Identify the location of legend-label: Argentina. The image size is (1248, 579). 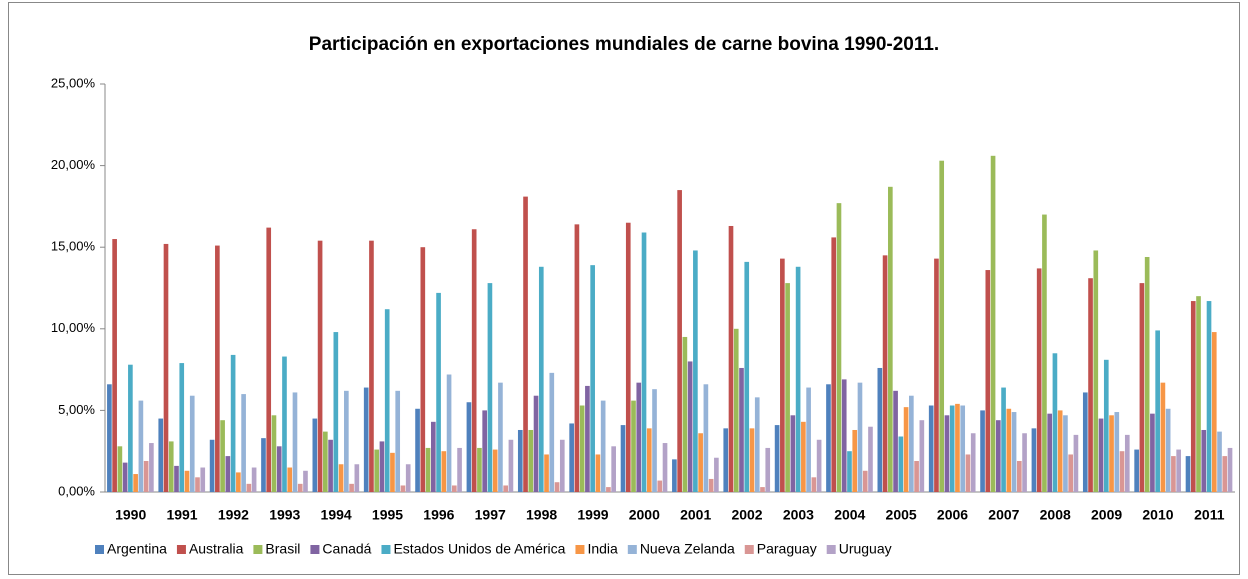
(137, 549).